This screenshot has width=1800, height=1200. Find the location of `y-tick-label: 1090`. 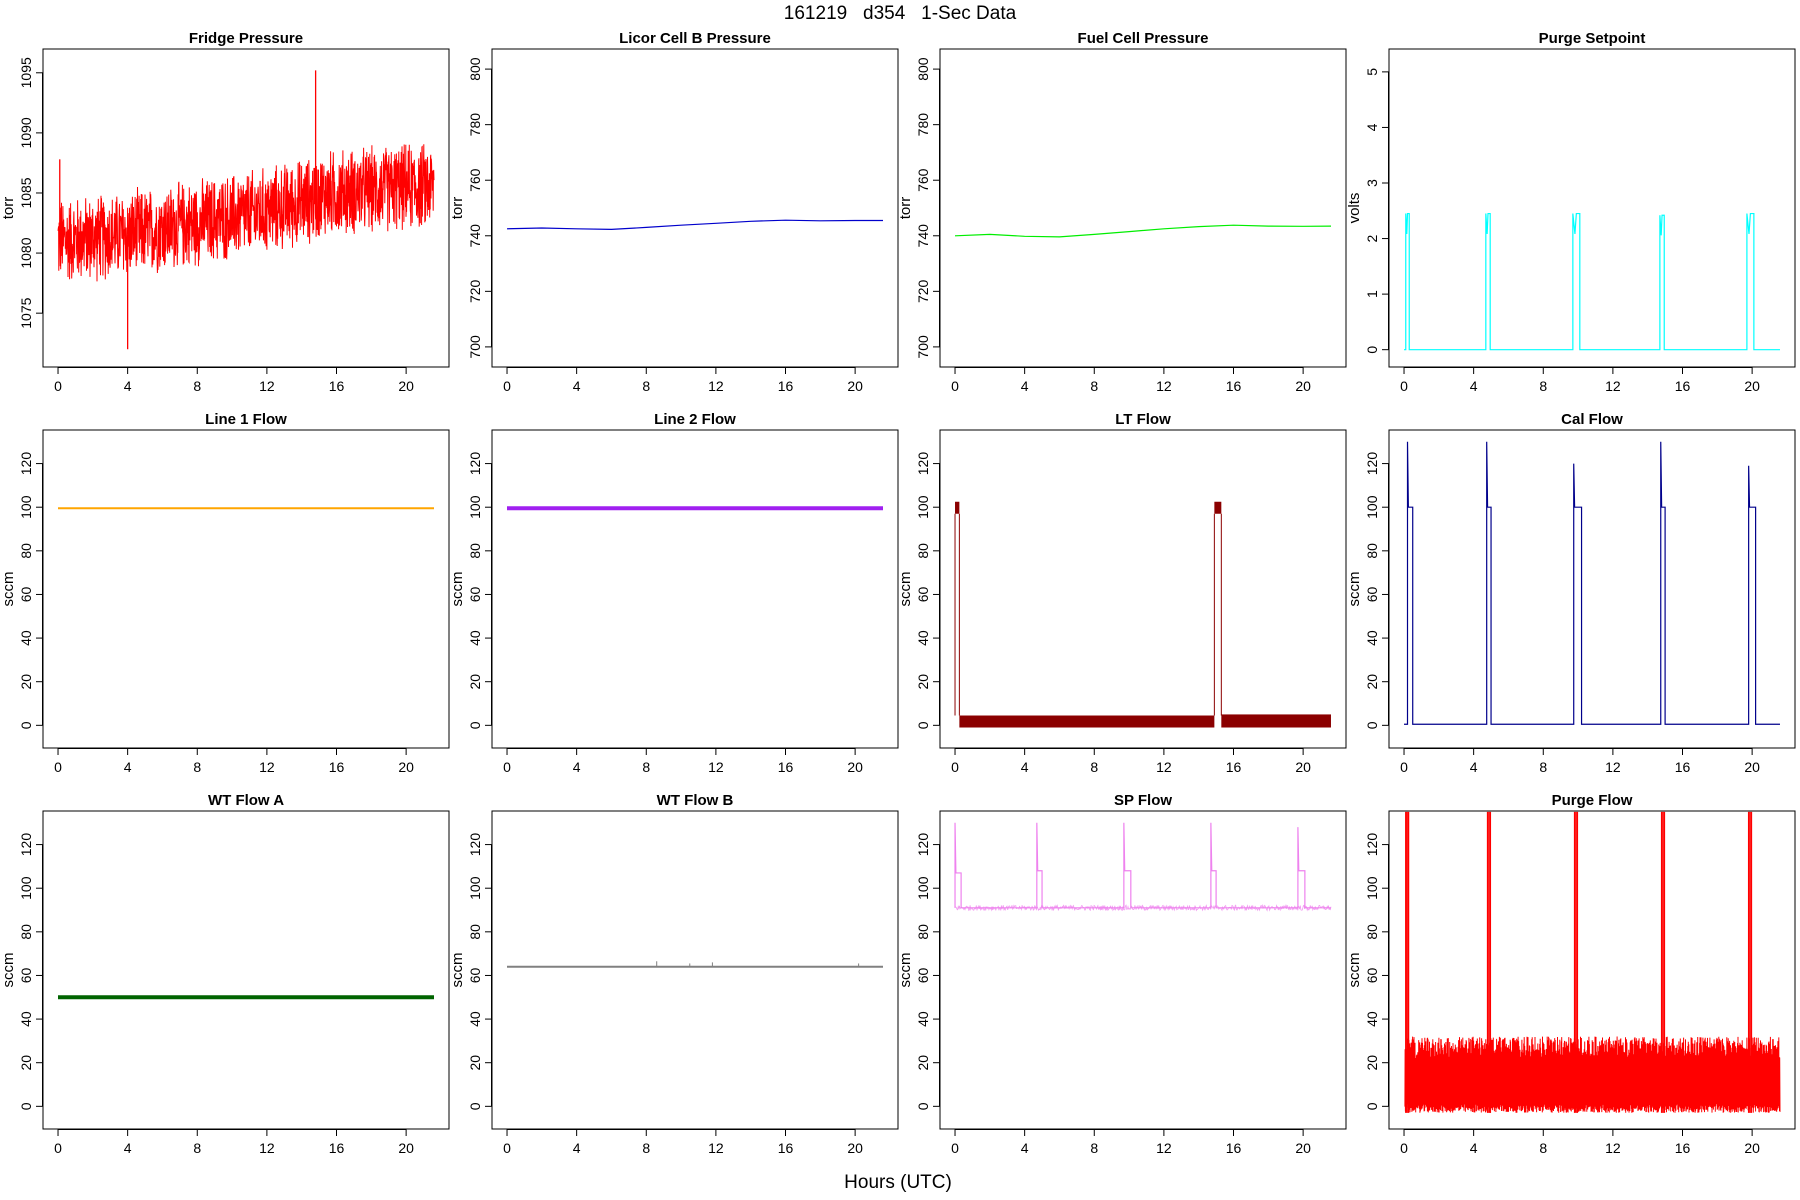

y-tick-label: 1090 is located at coordinates (26, 132).